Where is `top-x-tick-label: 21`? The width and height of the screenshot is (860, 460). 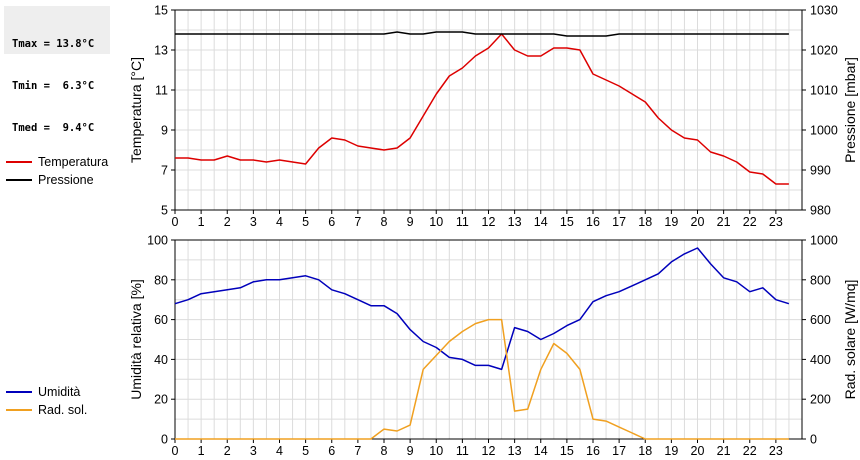
top-x-tick-label: 21 is located at coordinates (724, 222).